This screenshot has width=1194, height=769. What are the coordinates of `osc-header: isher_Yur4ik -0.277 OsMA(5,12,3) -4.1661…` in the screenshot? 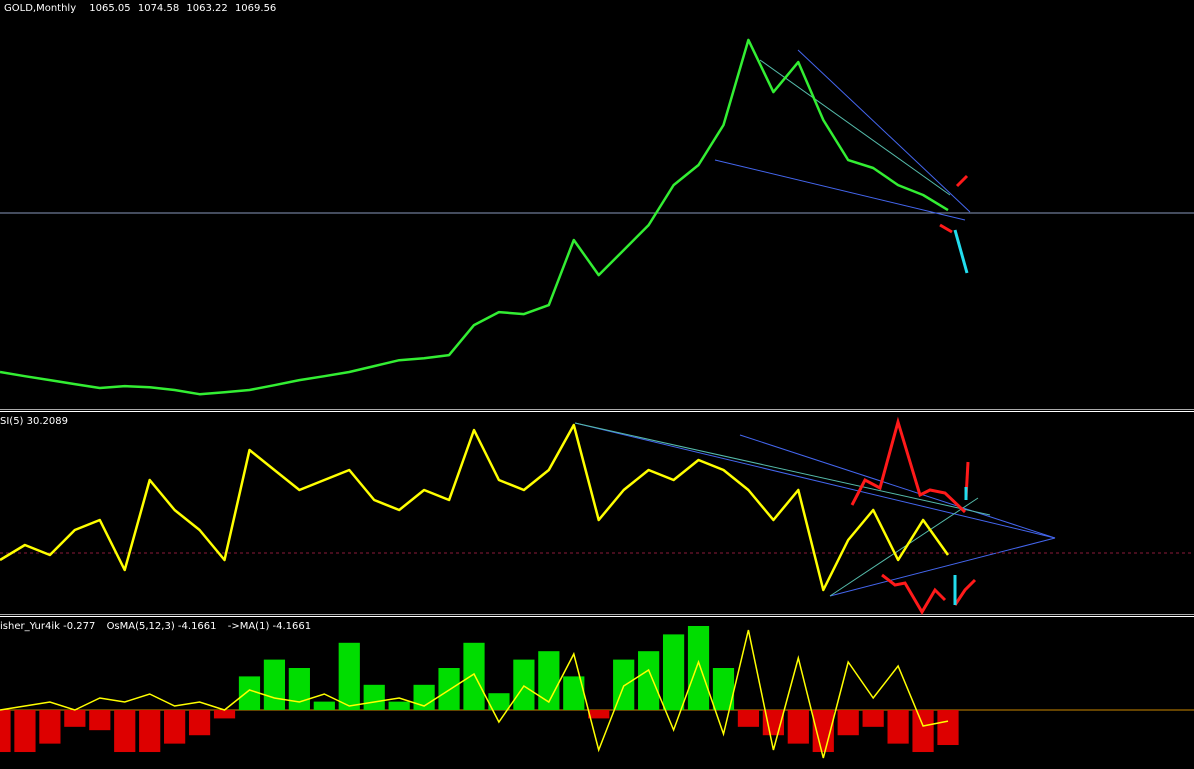 It's located at (155, 626).